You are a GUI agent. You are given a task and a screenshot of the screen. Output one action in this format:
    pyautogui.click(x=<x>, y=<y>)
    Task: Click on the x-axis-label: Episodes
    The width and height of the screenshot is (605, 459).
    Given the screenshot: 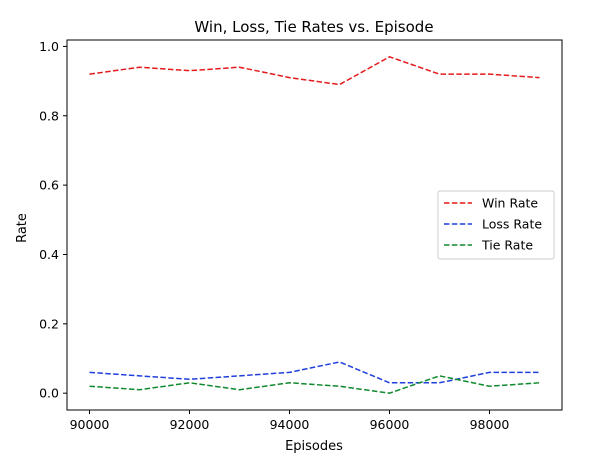 What is the action you would take?
    pyautogui.click(x=314, y=446)
    